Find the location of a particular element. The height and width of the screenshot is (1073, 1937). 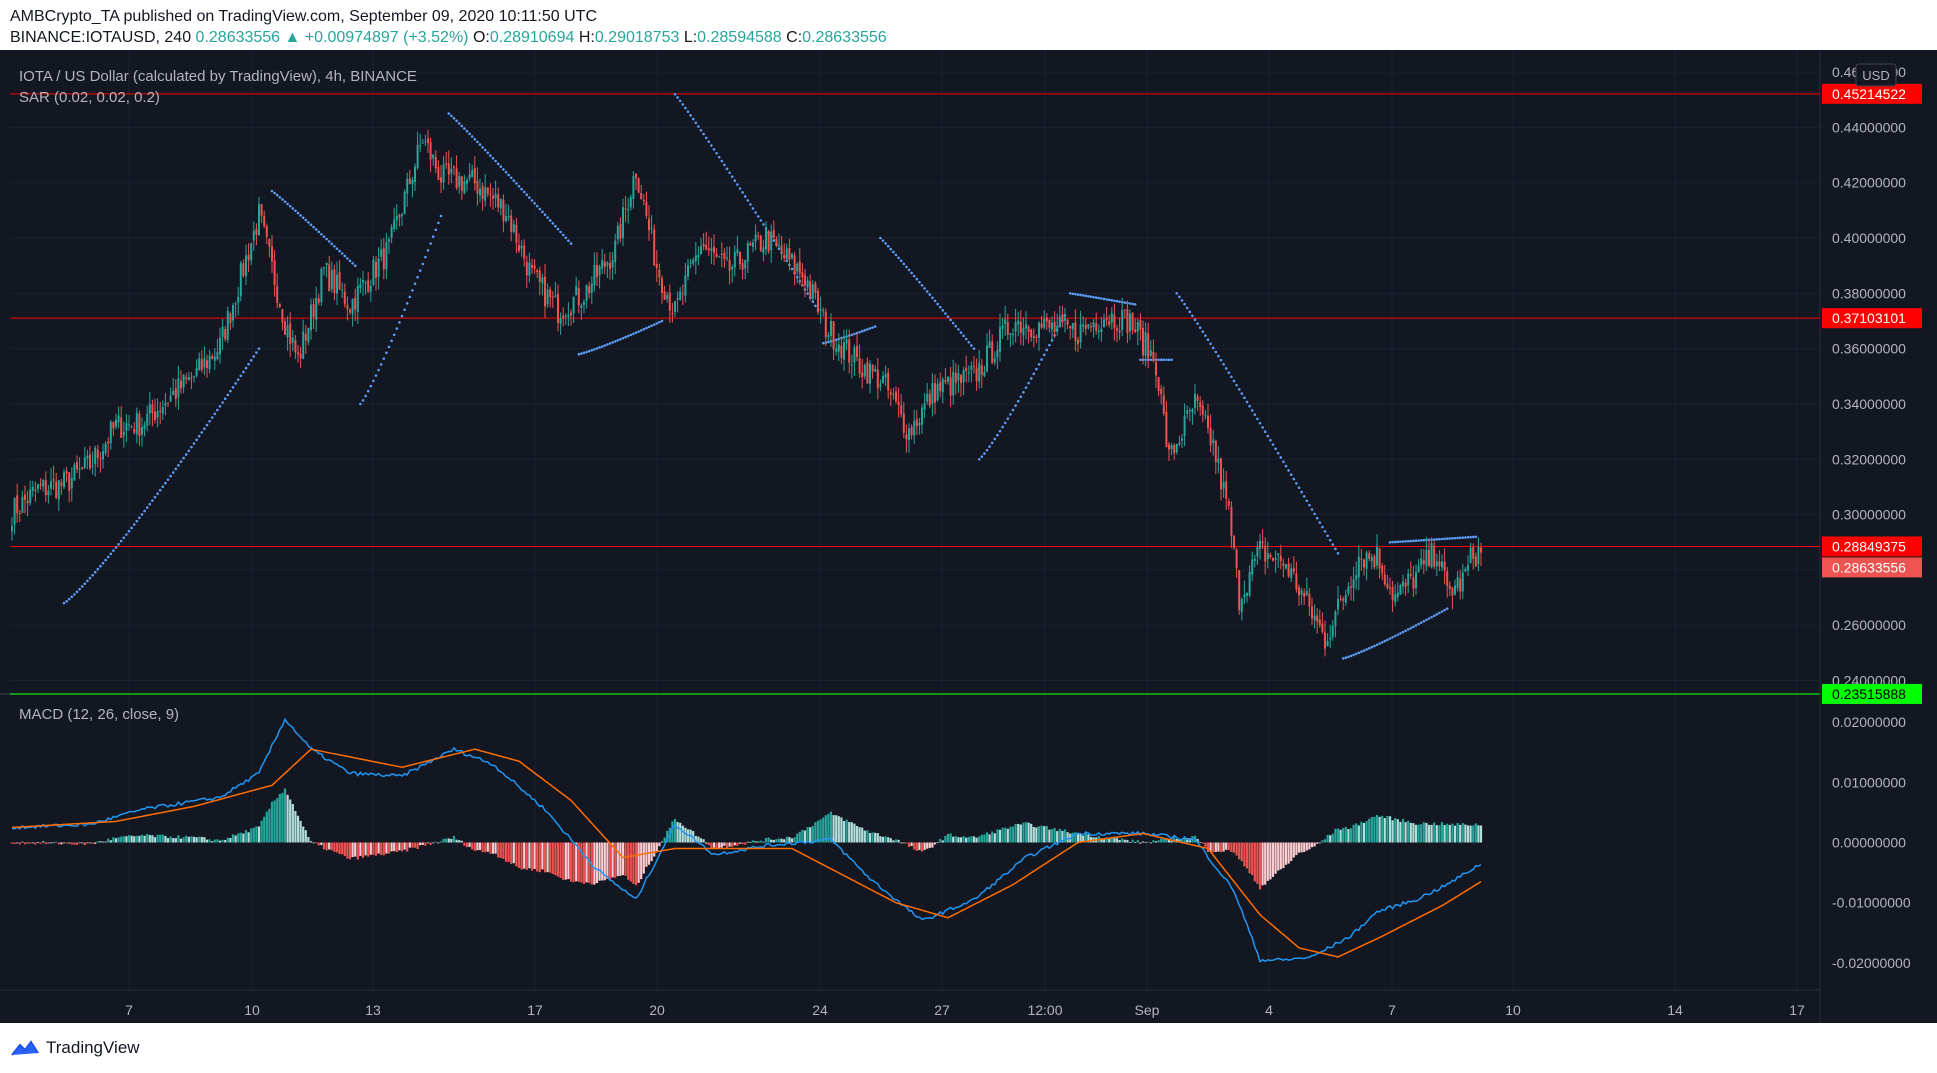

level-price-tag is located at coordinates (1872, 546).